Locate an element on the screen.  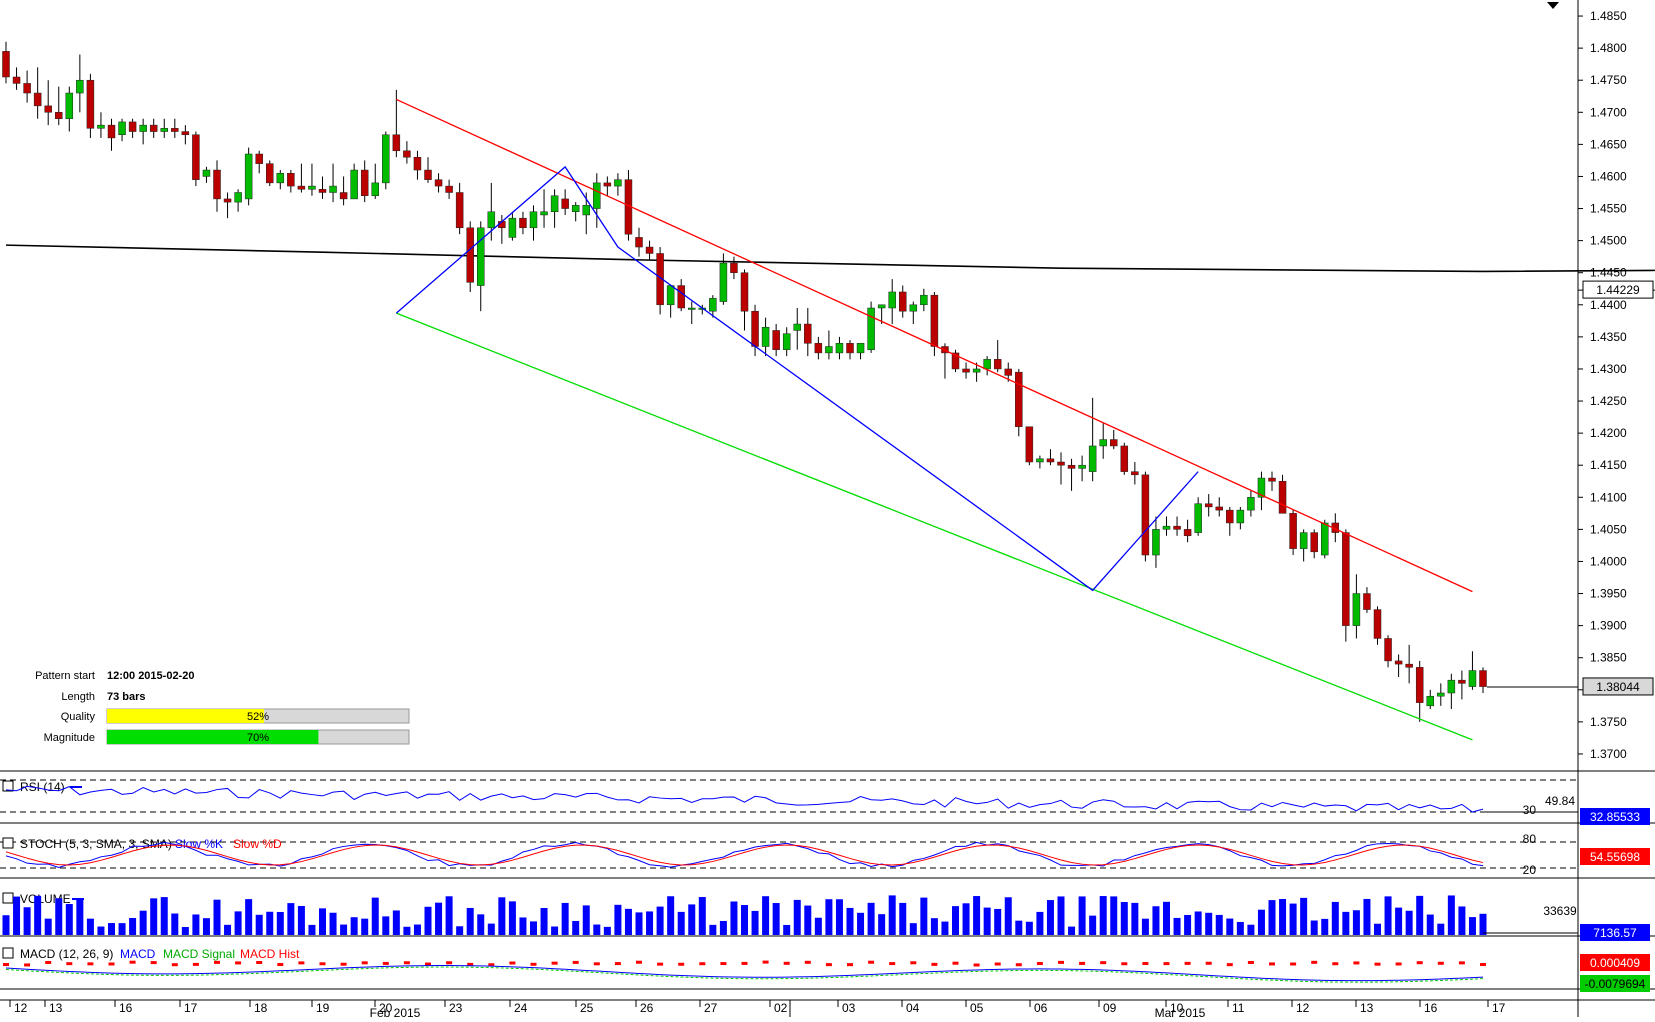
day-tick-label: 26 is located at coordinates (647, 1008).